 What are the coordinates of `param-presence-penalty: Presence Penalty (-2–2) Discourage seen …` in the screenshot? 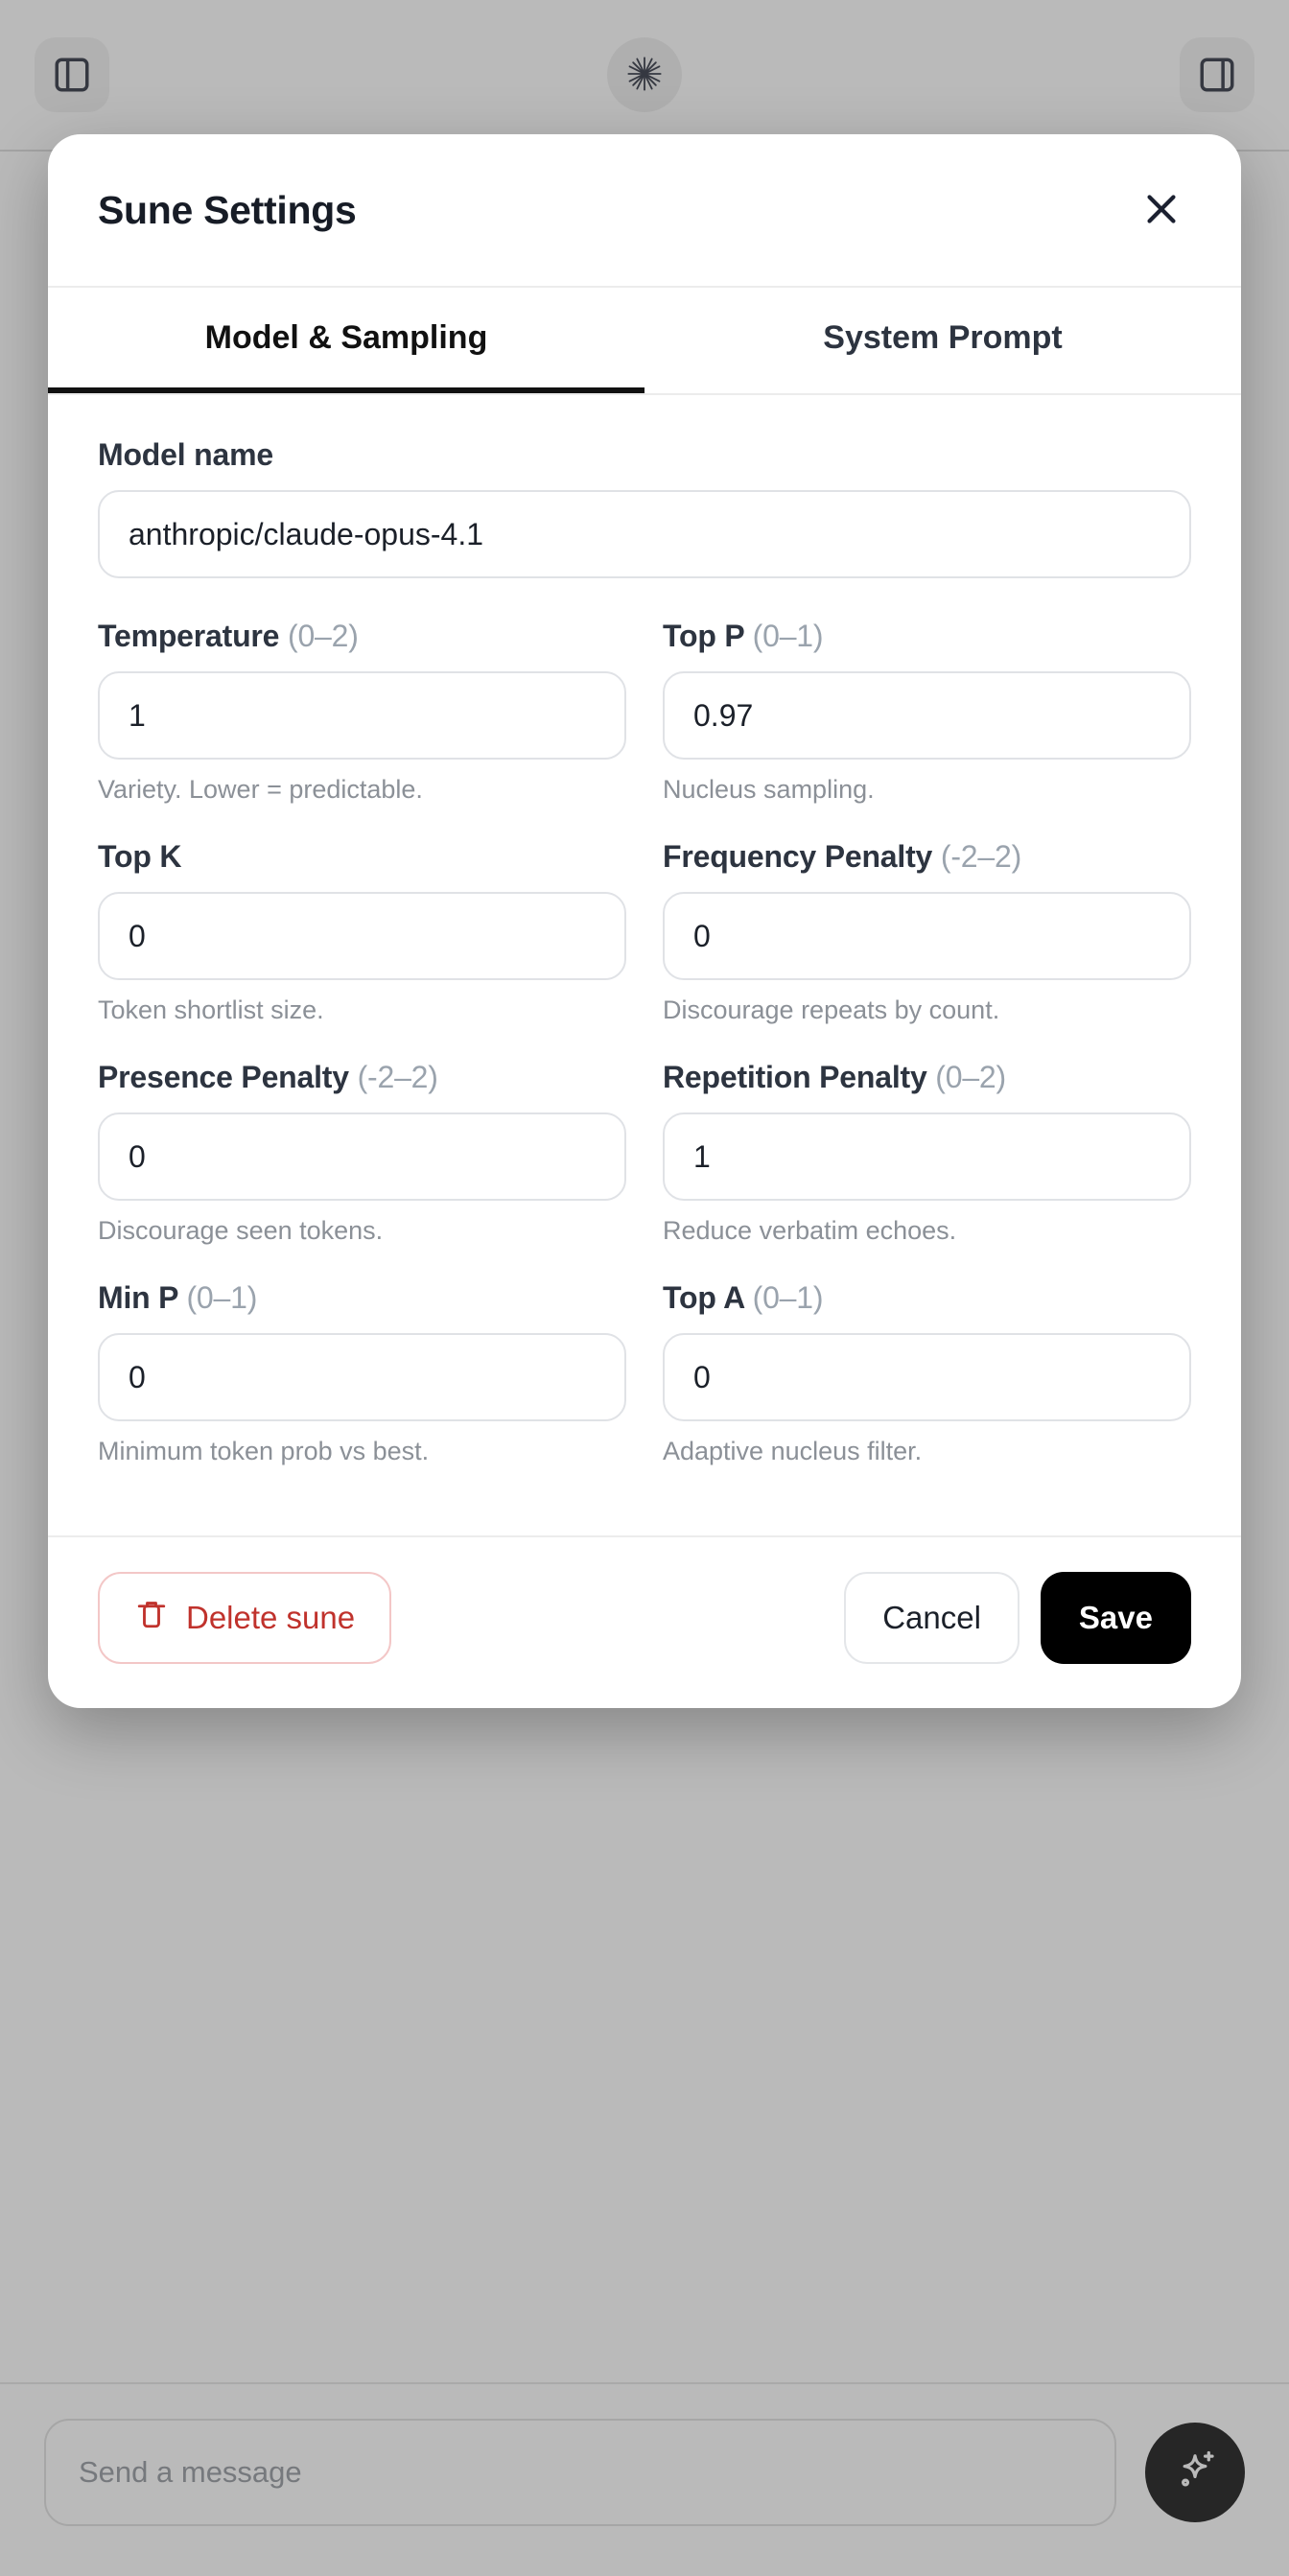 It's located at (362, 1153).